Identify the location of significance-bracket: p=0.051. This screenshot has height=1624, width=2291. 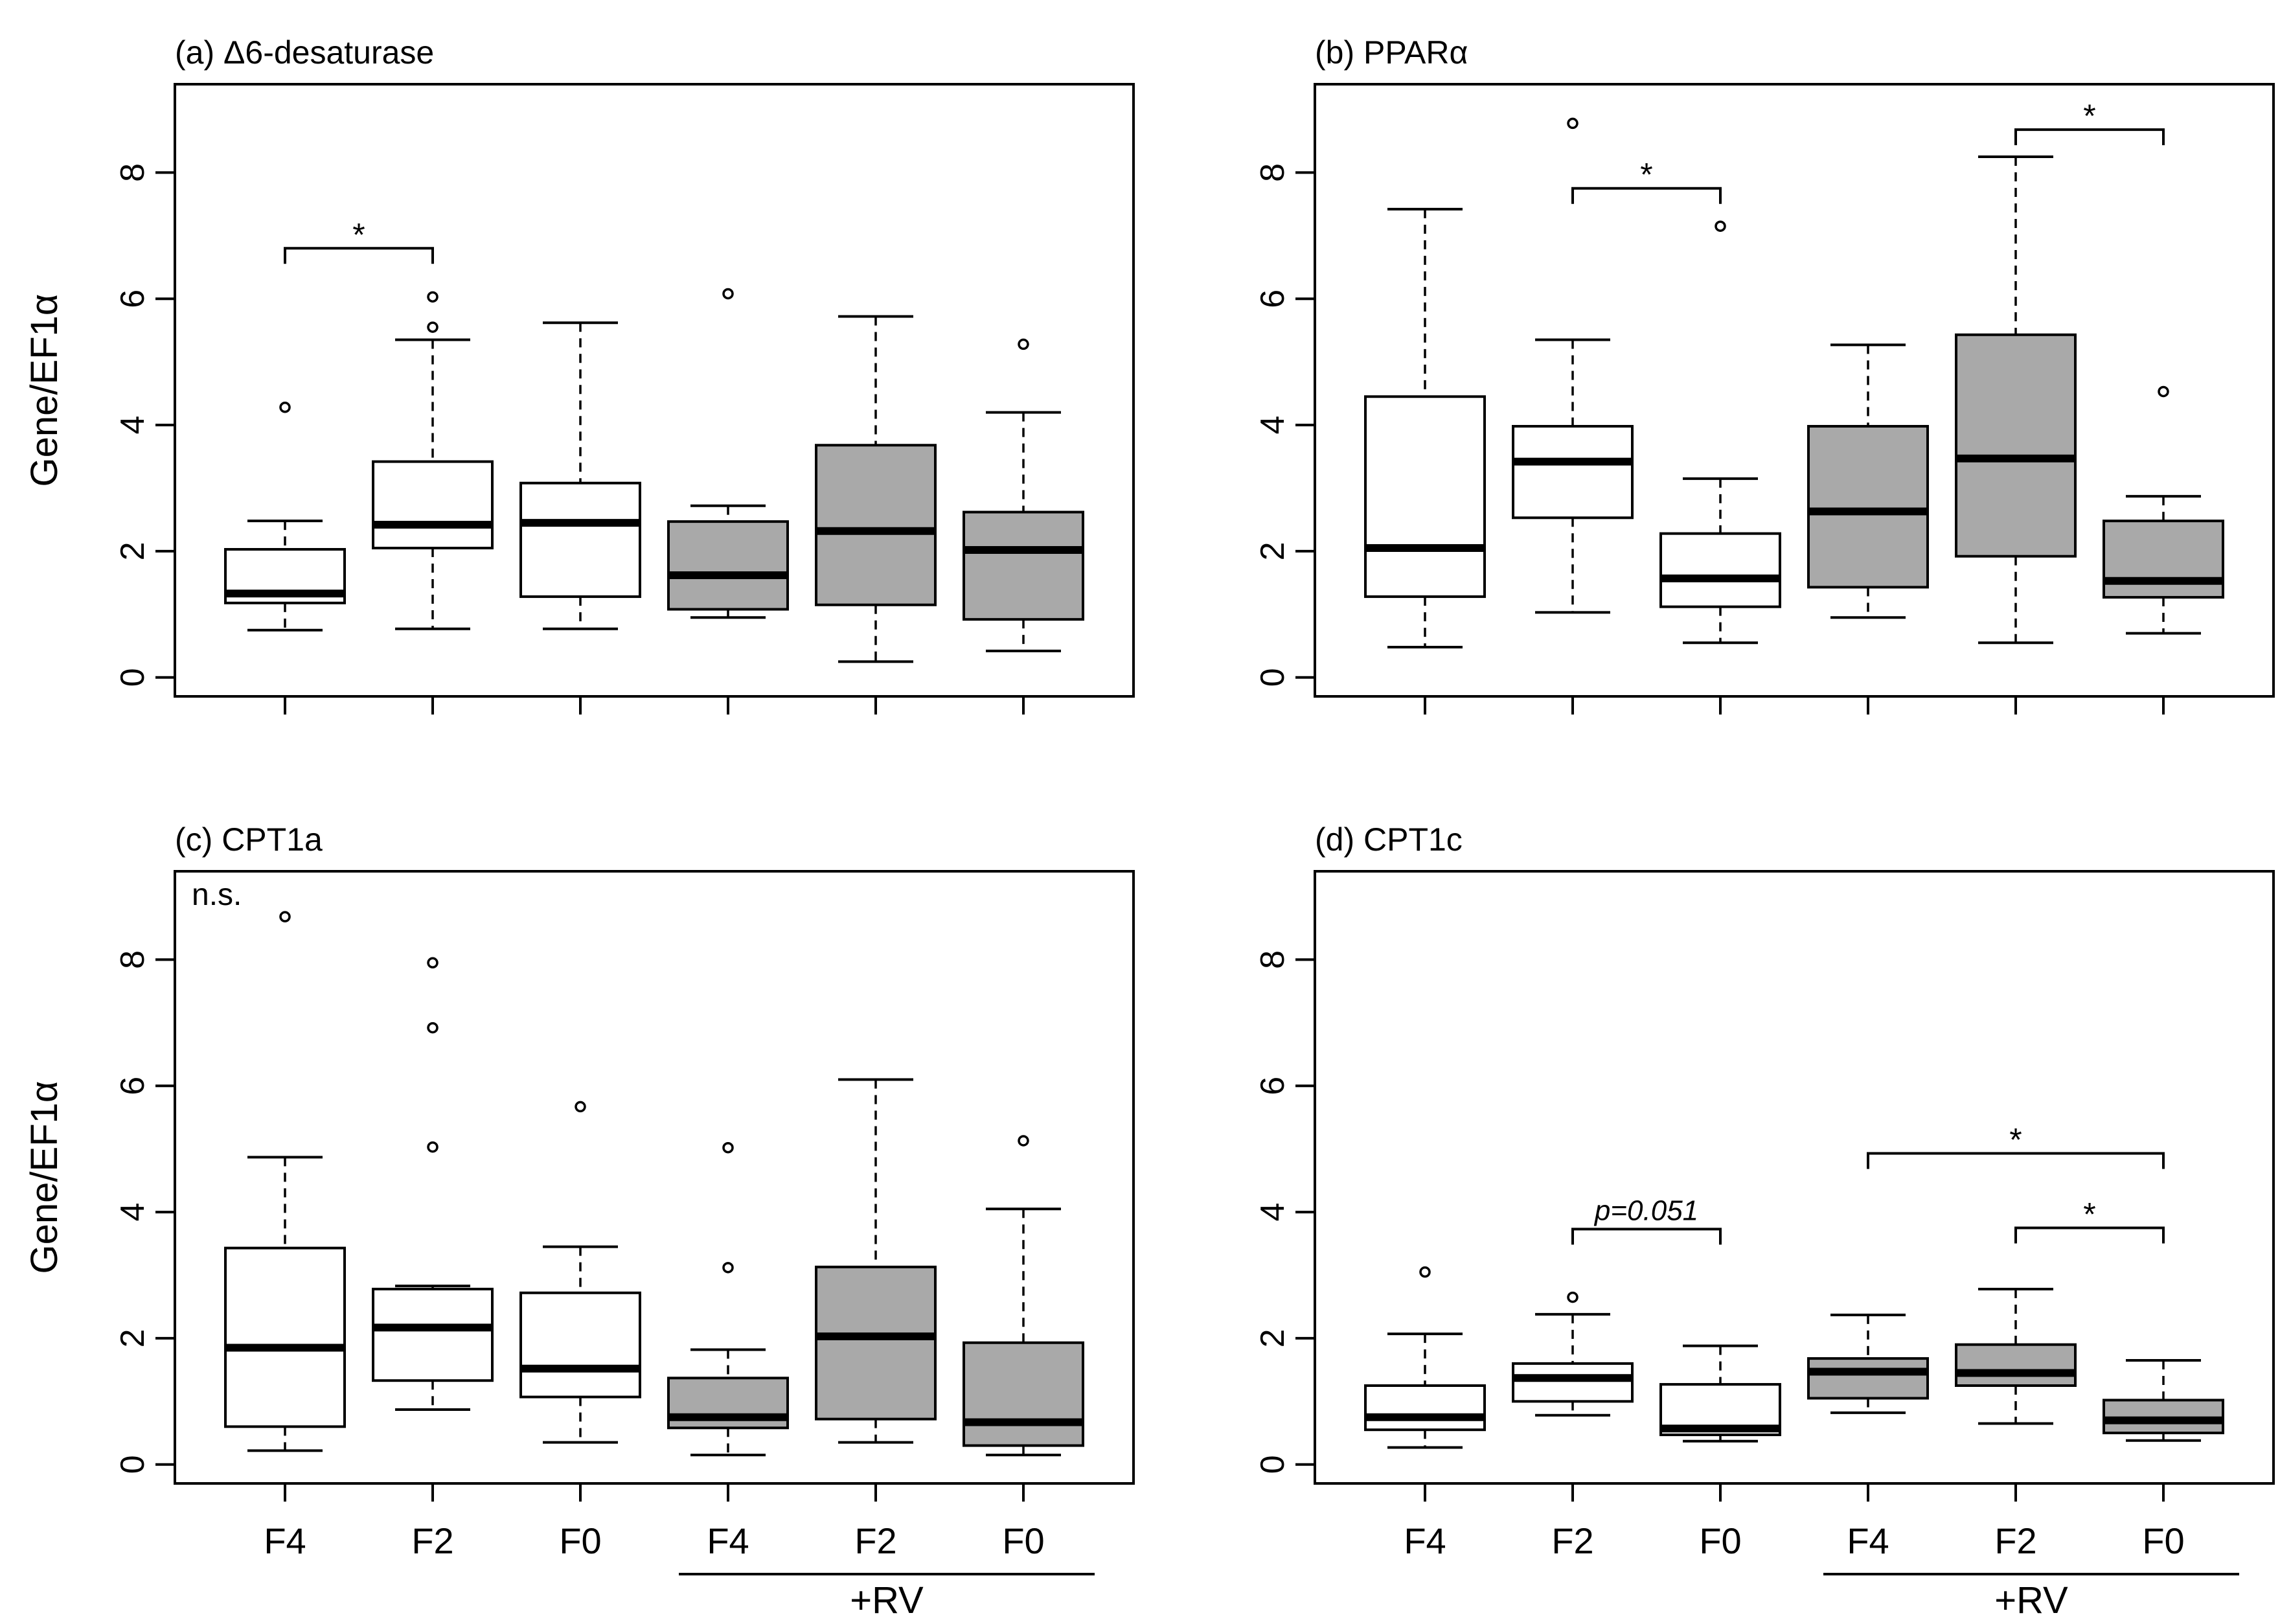
(1647, 1220).